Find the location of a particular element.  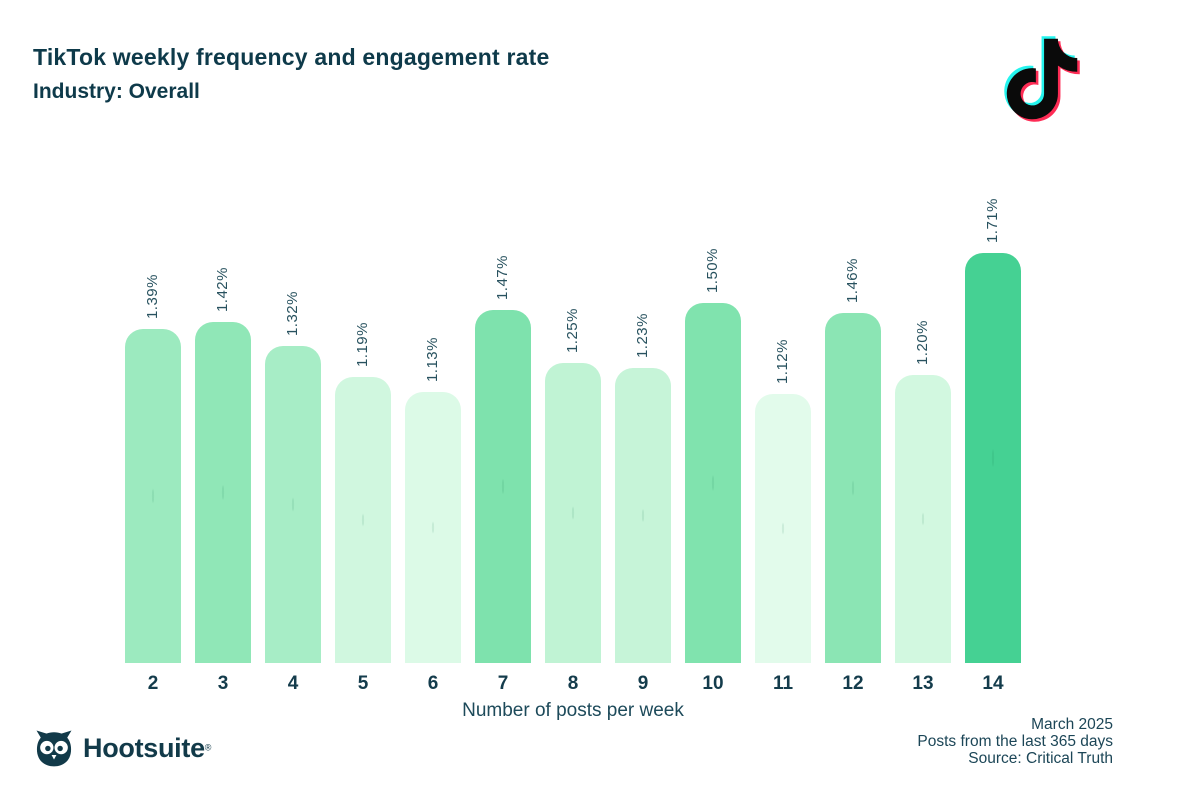

x-tick-label: 5 is located at coordinates (363, 683).